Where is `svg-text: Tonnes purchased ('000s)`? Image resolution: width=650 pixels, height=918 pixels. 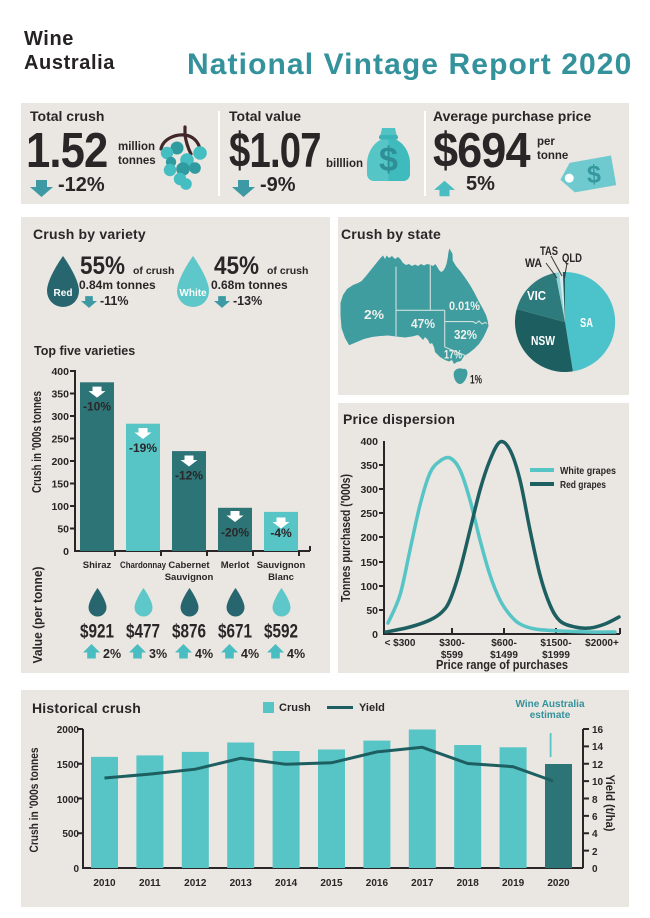 svg-text: Tonnes purchased ('000s) is located at coordinates (346, 538).